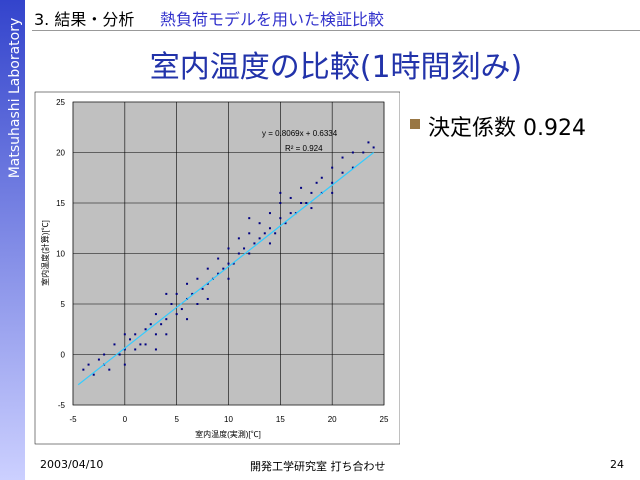 This screenshot has height=480, width=640. Describe the element at coordinates (63, 304) in the screenshot. I see `y-tick-label: 5` at that location.